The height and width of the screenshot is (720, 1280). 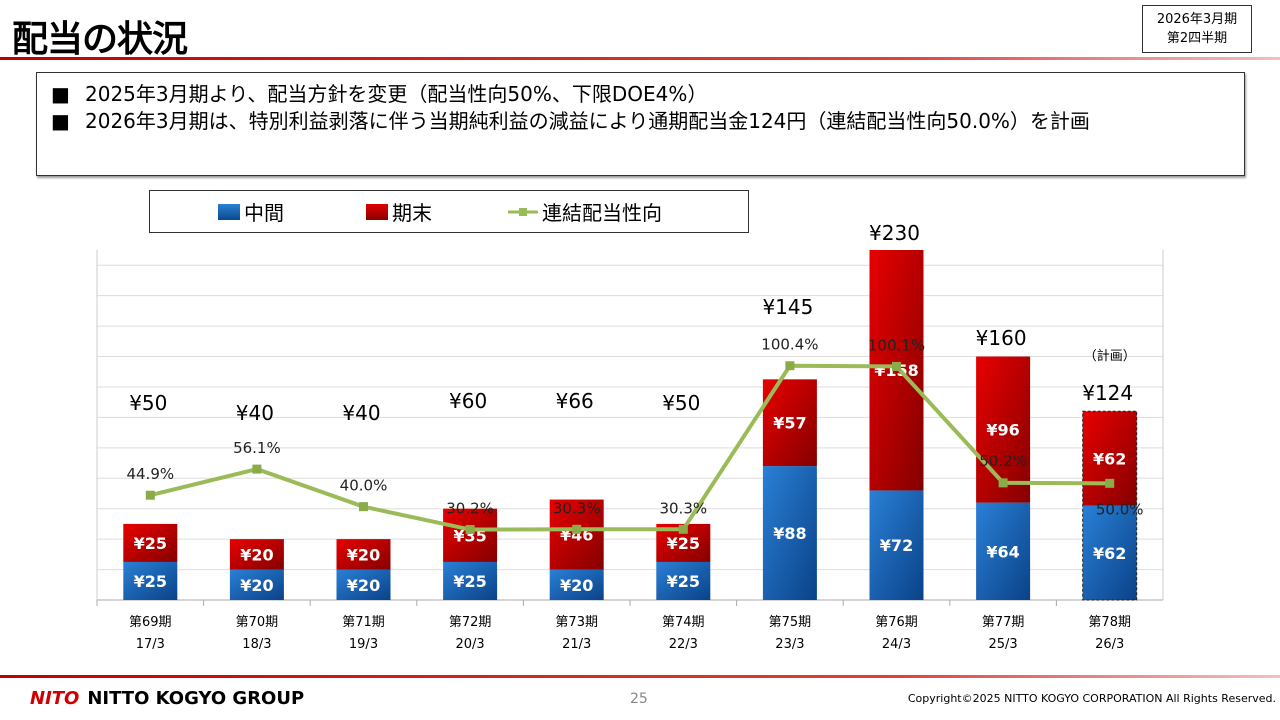 I want to click on payout-ratio-label: 30.3%, so click(x=683, y=508).